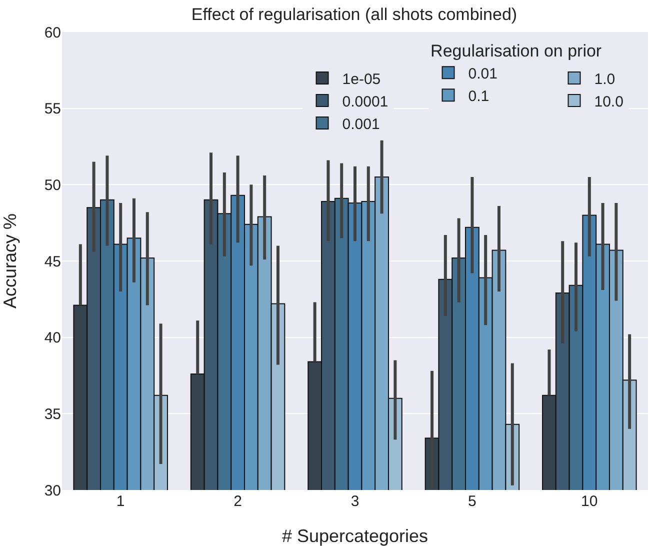 This screenshot has height=546, width=656. What do you see at coordinates (52, 261) in the screenshot?
I see `y-tick-label: 45` at bounding box center [52, 261].